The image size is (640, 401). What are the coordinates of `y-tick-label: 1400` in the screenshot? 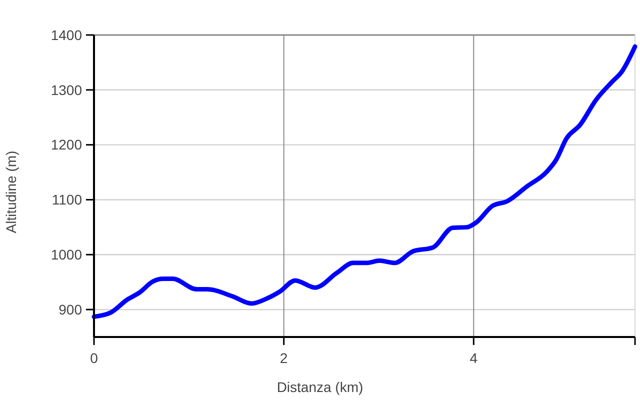 It's located at (66, 34).